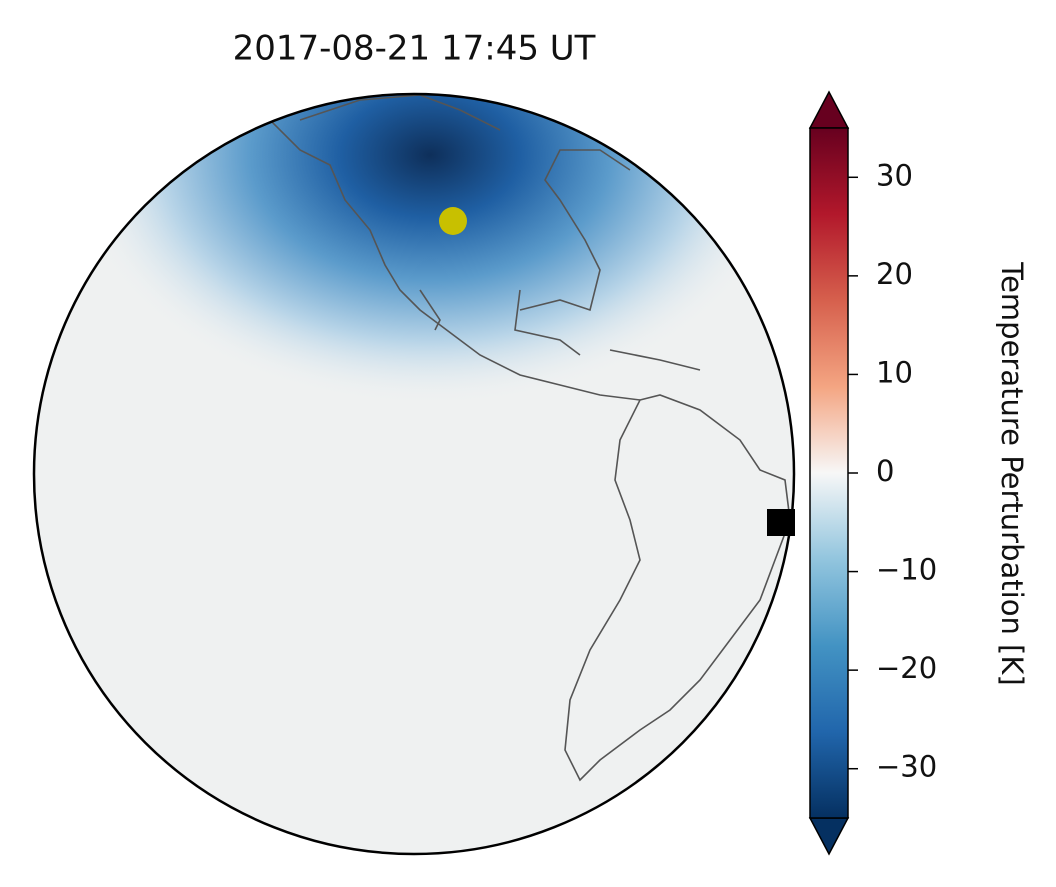 This screenshot has width=1056, height=887. I want to click on colorbar-tick-label: 0, so click(885, 471).